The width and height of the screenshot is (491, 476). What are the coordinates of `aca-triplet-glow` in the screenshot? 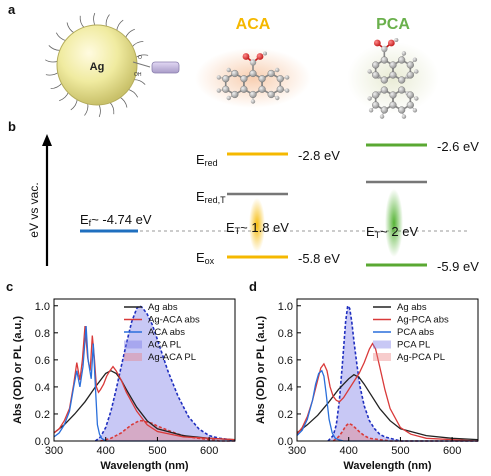 It's located at (257, 225).